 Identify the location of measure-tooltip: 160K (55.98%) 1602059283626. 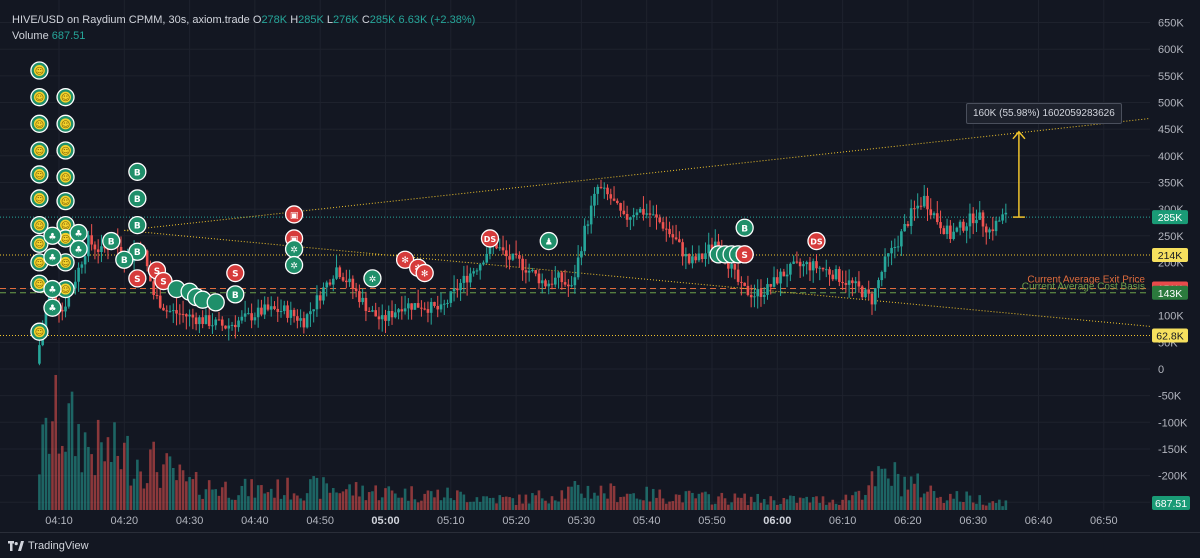
(1044, 113).